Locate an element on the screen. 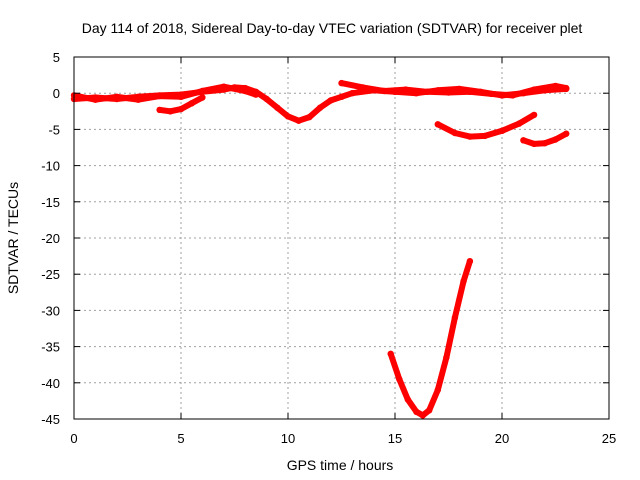  x-tick-label: 15 is located at coordinates (395, 438).